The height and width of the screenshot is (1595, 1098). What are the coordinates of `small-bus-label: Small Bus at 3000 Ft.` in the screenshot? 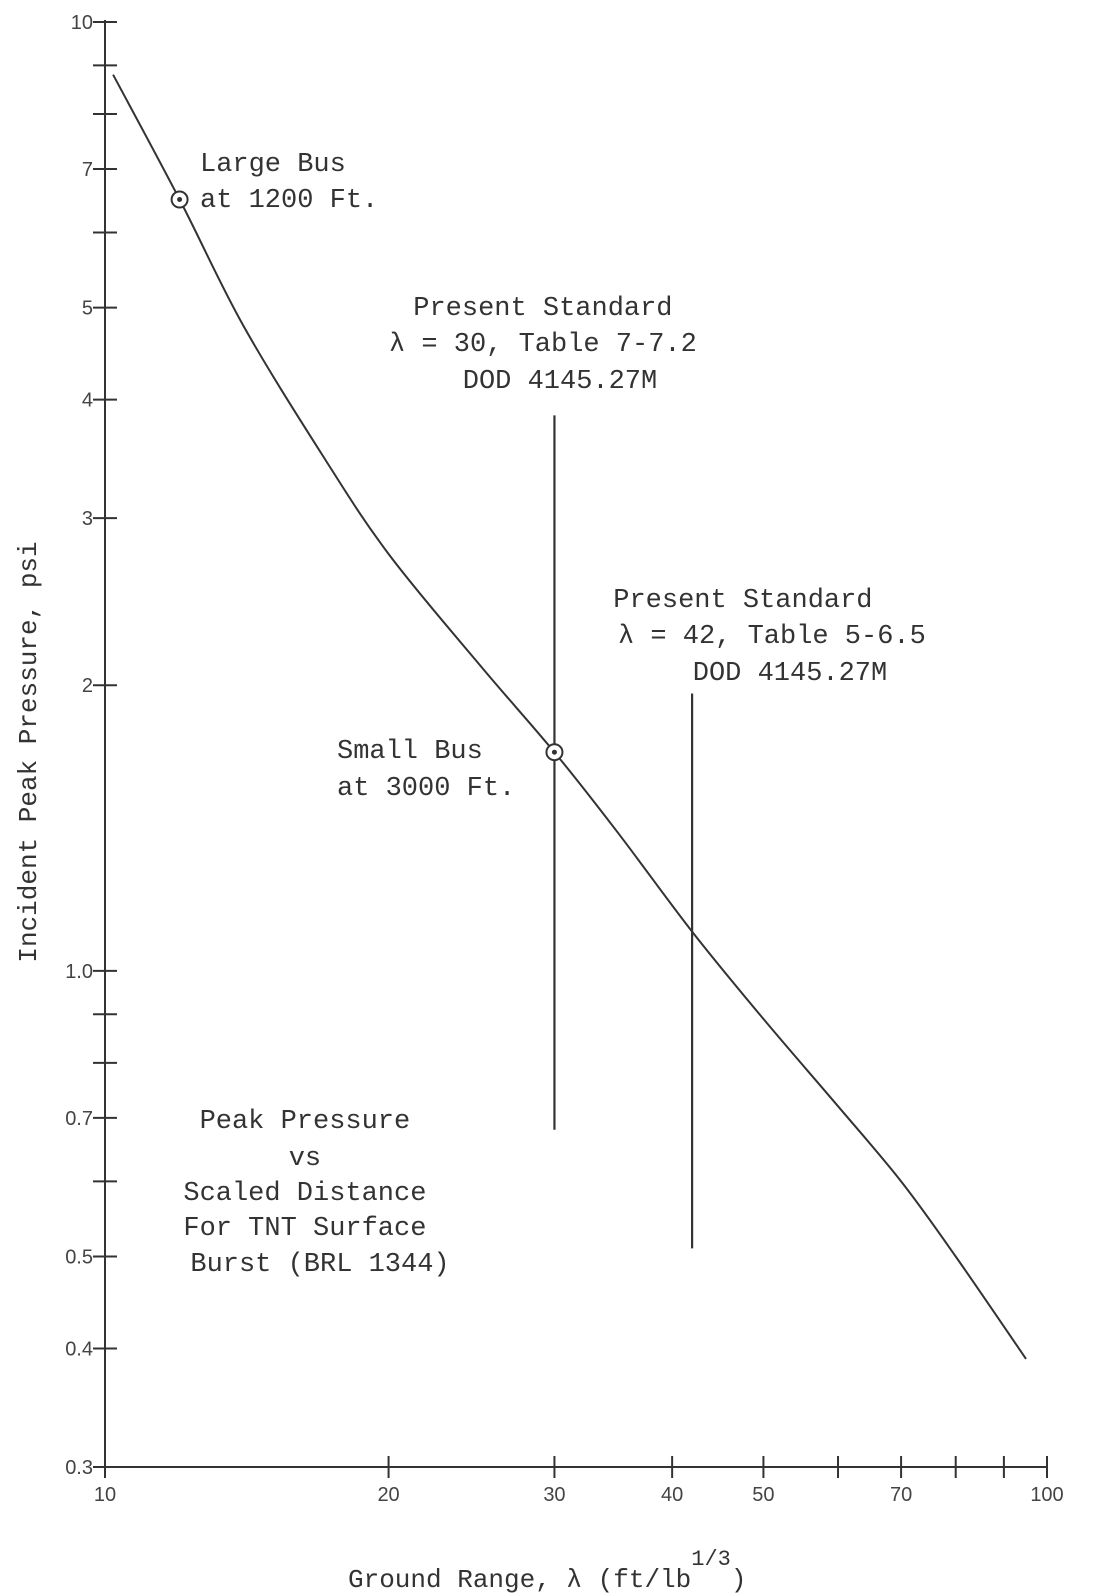 It's located at (426, 770).